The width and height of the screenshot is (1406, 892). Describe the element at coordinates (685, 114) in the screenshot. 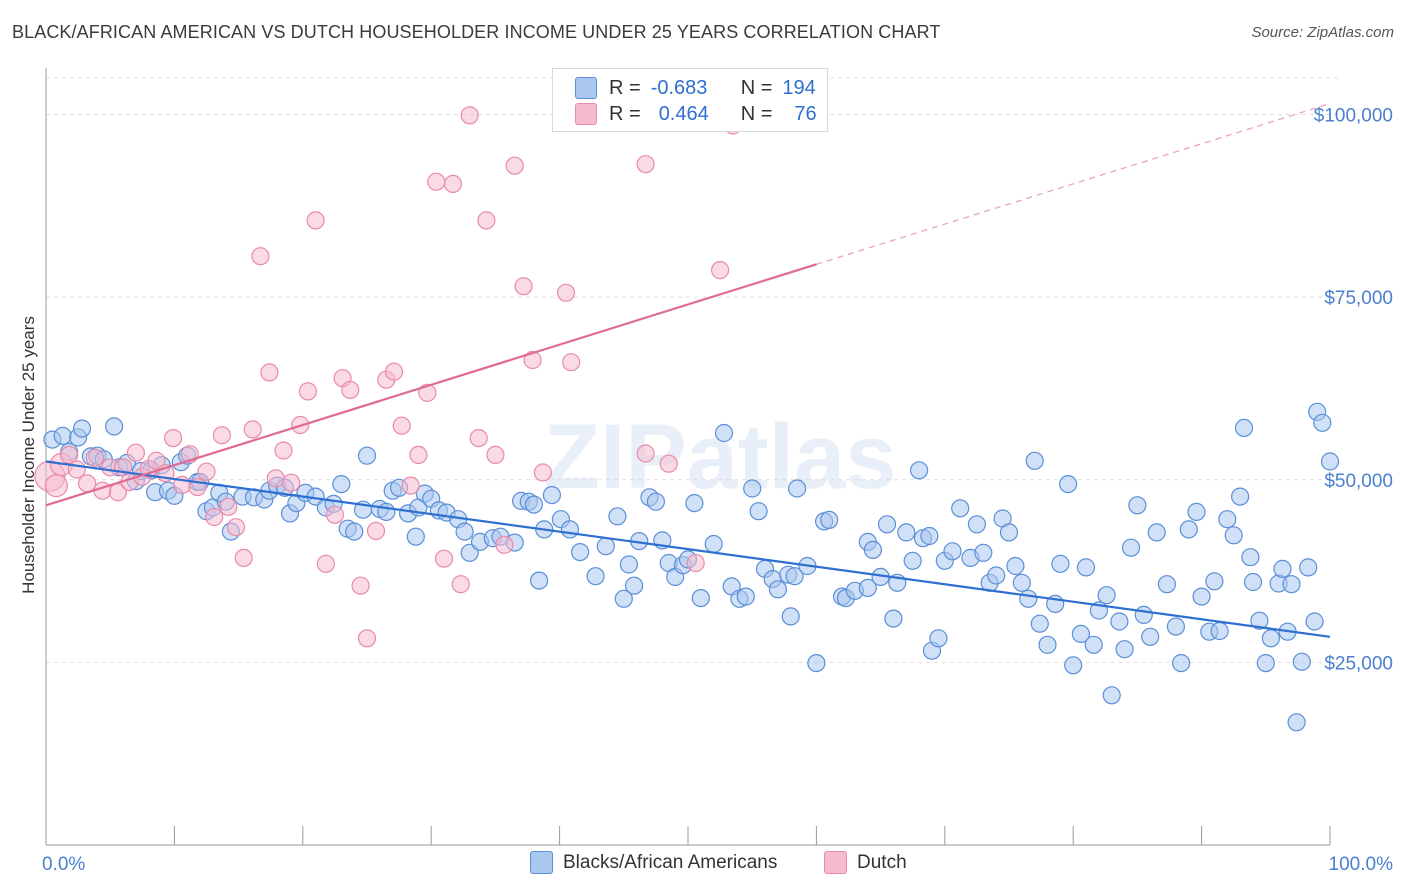

I see `legend-row-dutch: R = 0.464 N = 76` at that location.